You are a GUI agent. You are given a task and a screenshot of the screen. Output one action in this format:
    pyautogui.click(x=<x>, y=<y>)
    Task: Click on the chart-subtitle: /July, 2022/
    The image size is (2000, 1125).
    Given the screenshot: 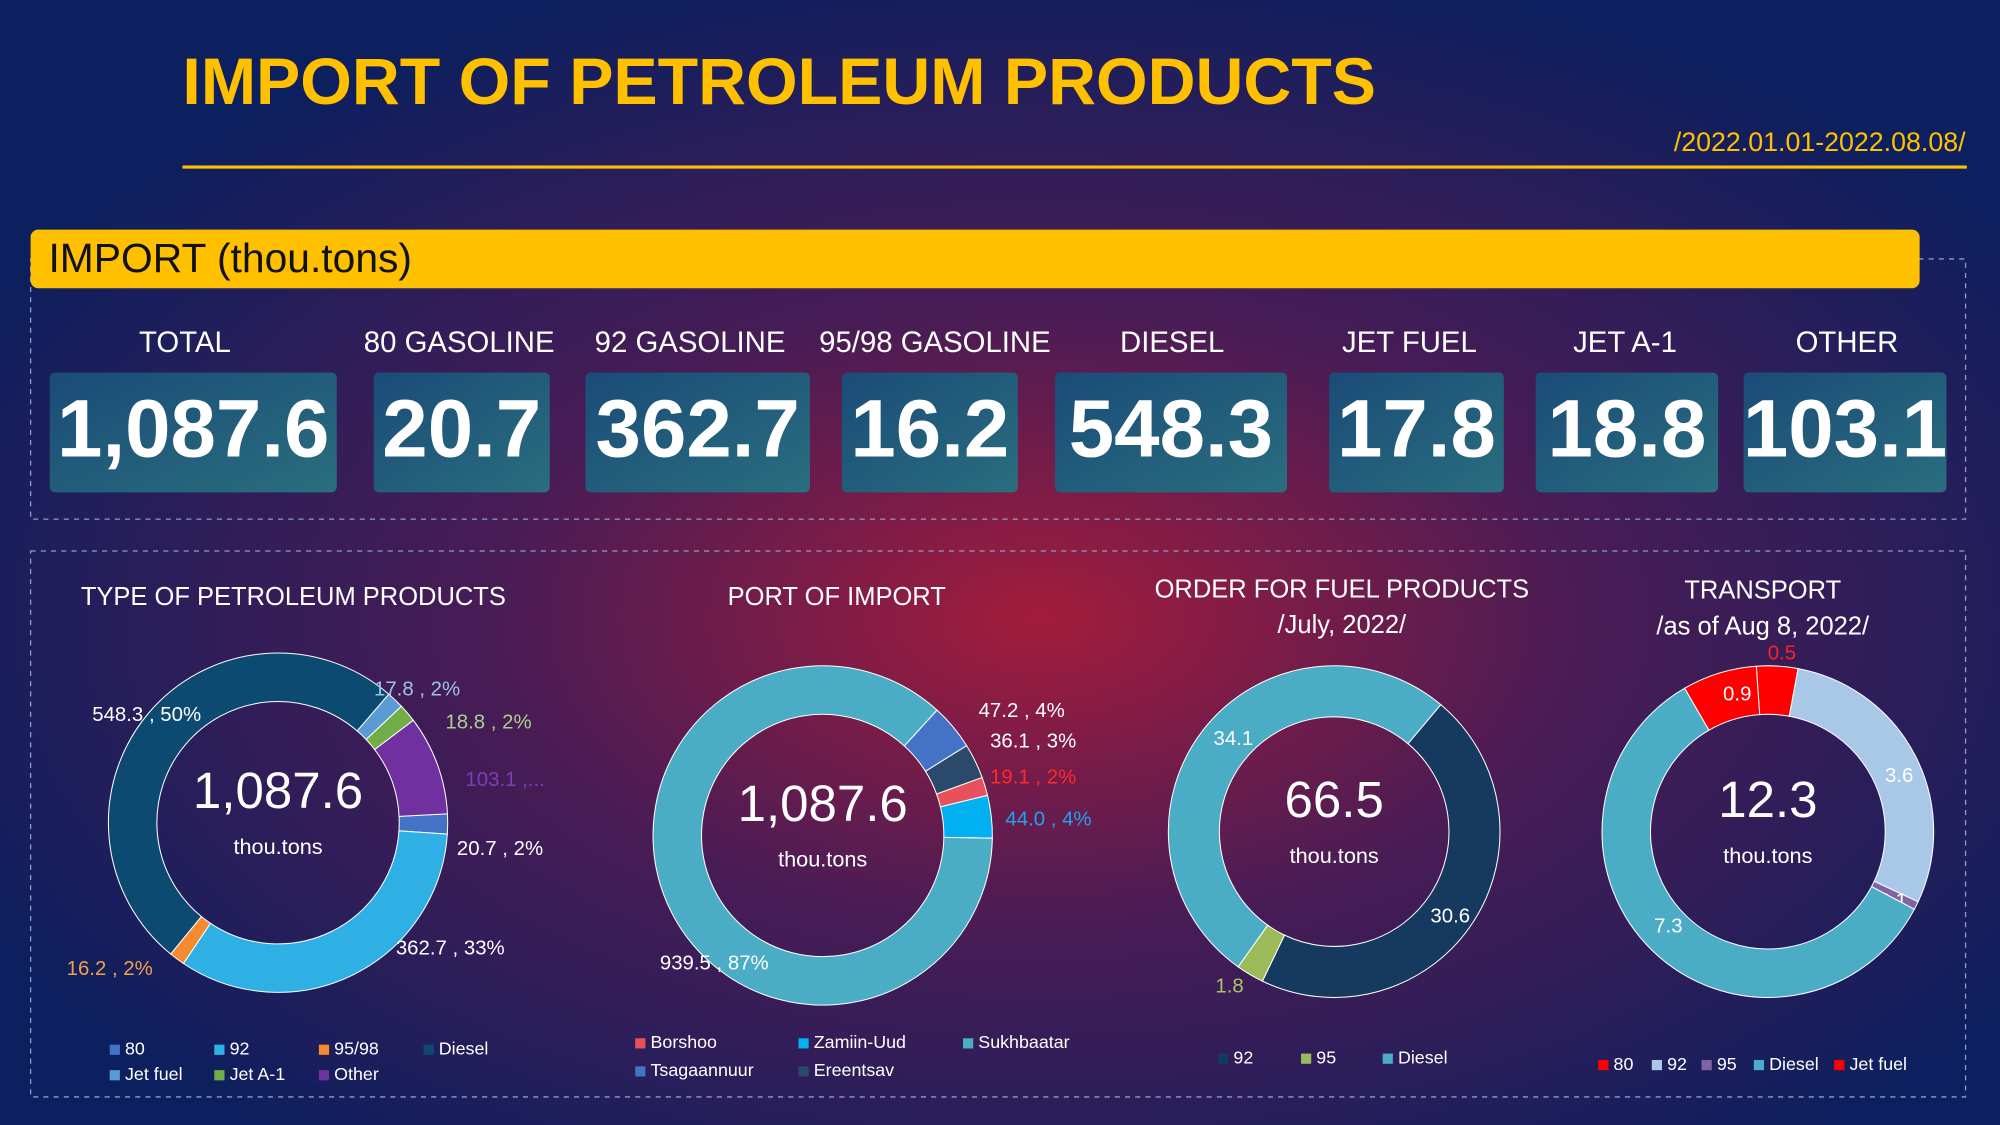 What is the action you would take?
    pyautogui.click(x=1342, y=625)
    